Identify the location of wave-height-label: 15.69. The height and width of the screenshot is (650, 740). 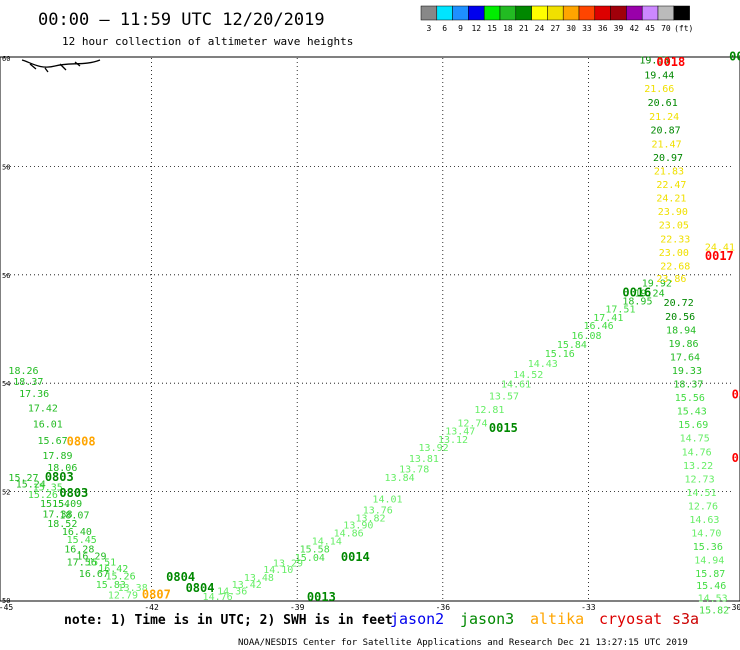
(693, 425).